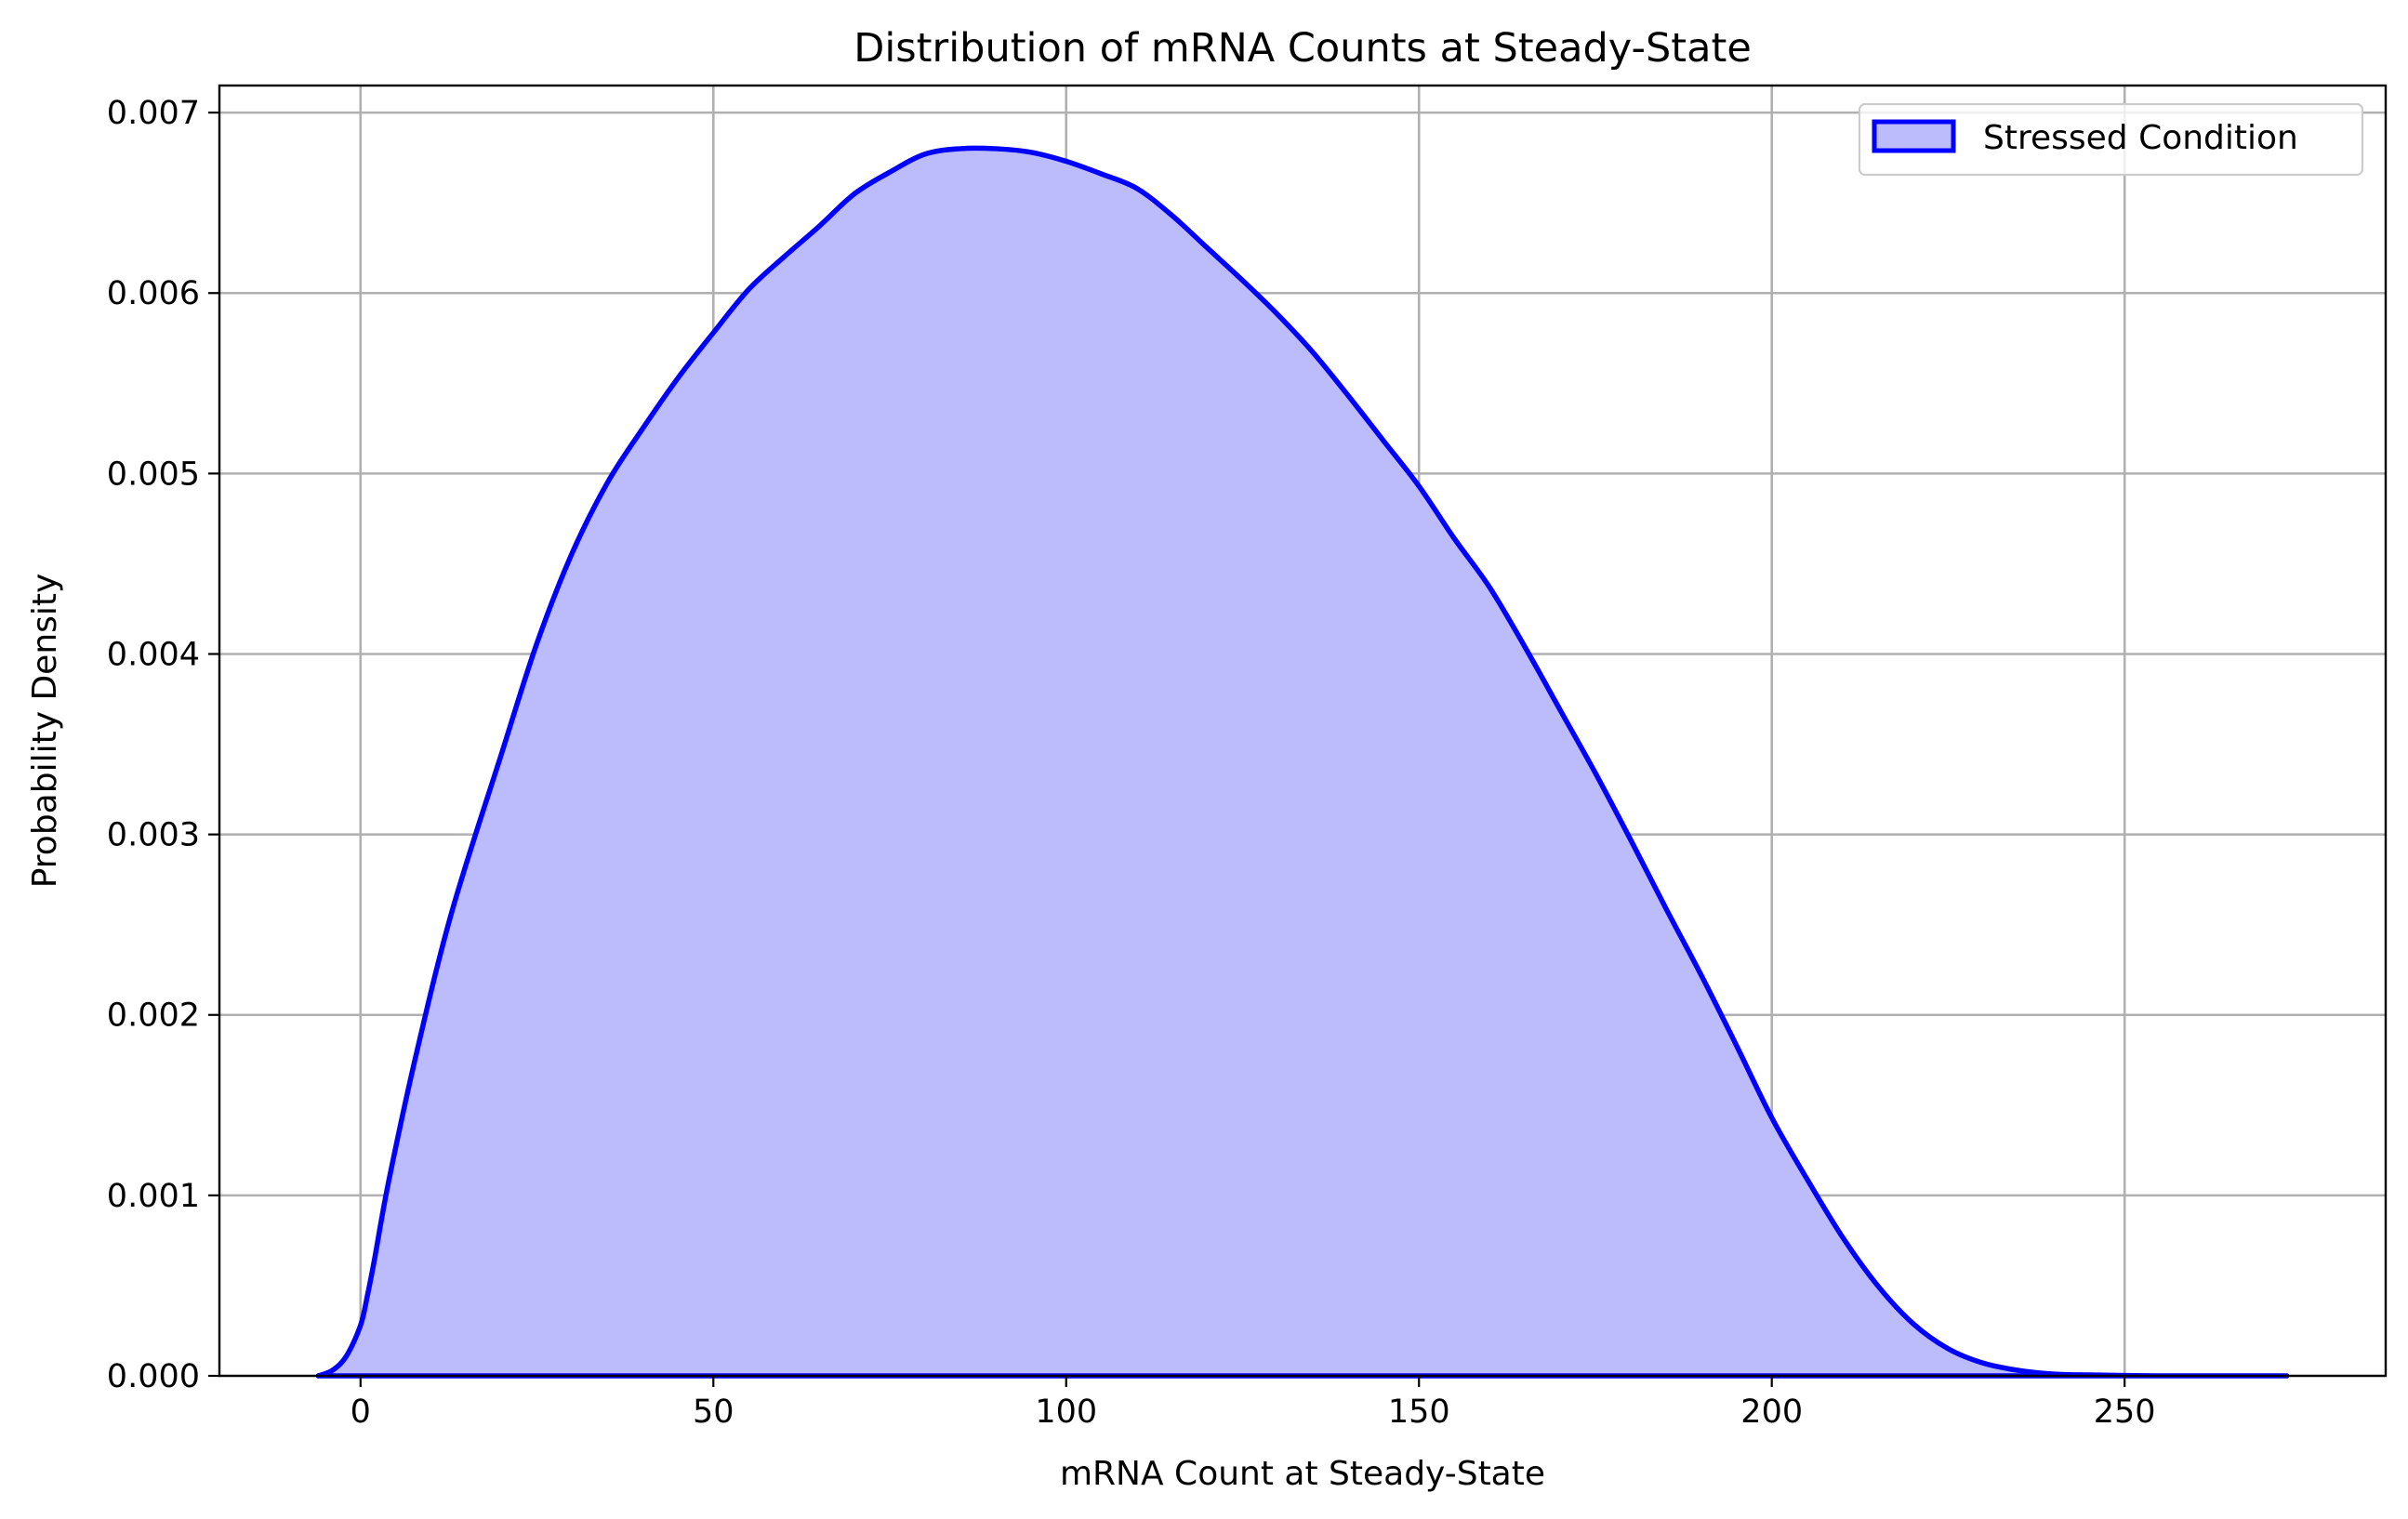  I want to click on y-tick-label: 0.001, so click(153, 1196).